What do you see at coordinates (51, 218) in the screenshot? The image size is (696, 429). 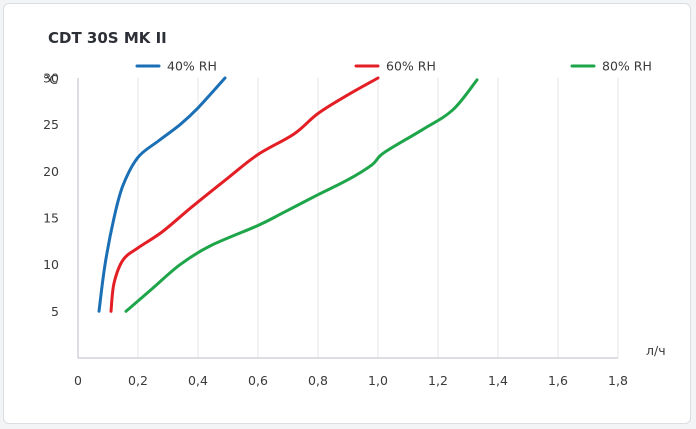 I see `y-tick-label: 15` at bounding box center [51, 218].